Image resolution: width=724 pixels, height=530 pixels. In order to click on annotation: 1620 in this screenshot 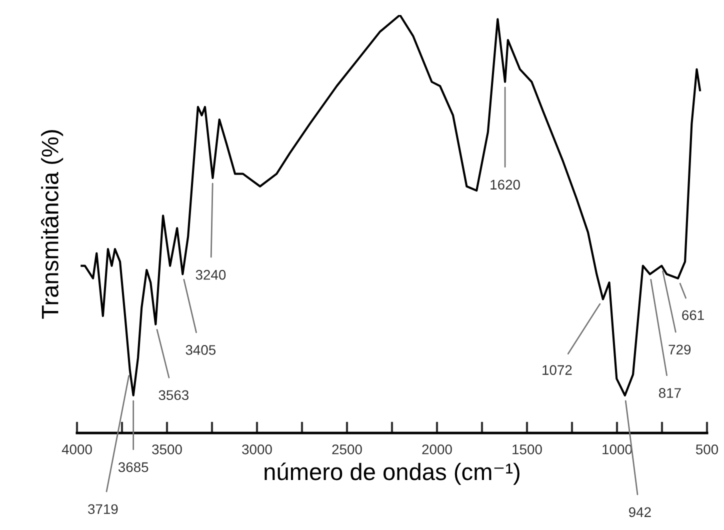, I will do `click(505, 185)`.